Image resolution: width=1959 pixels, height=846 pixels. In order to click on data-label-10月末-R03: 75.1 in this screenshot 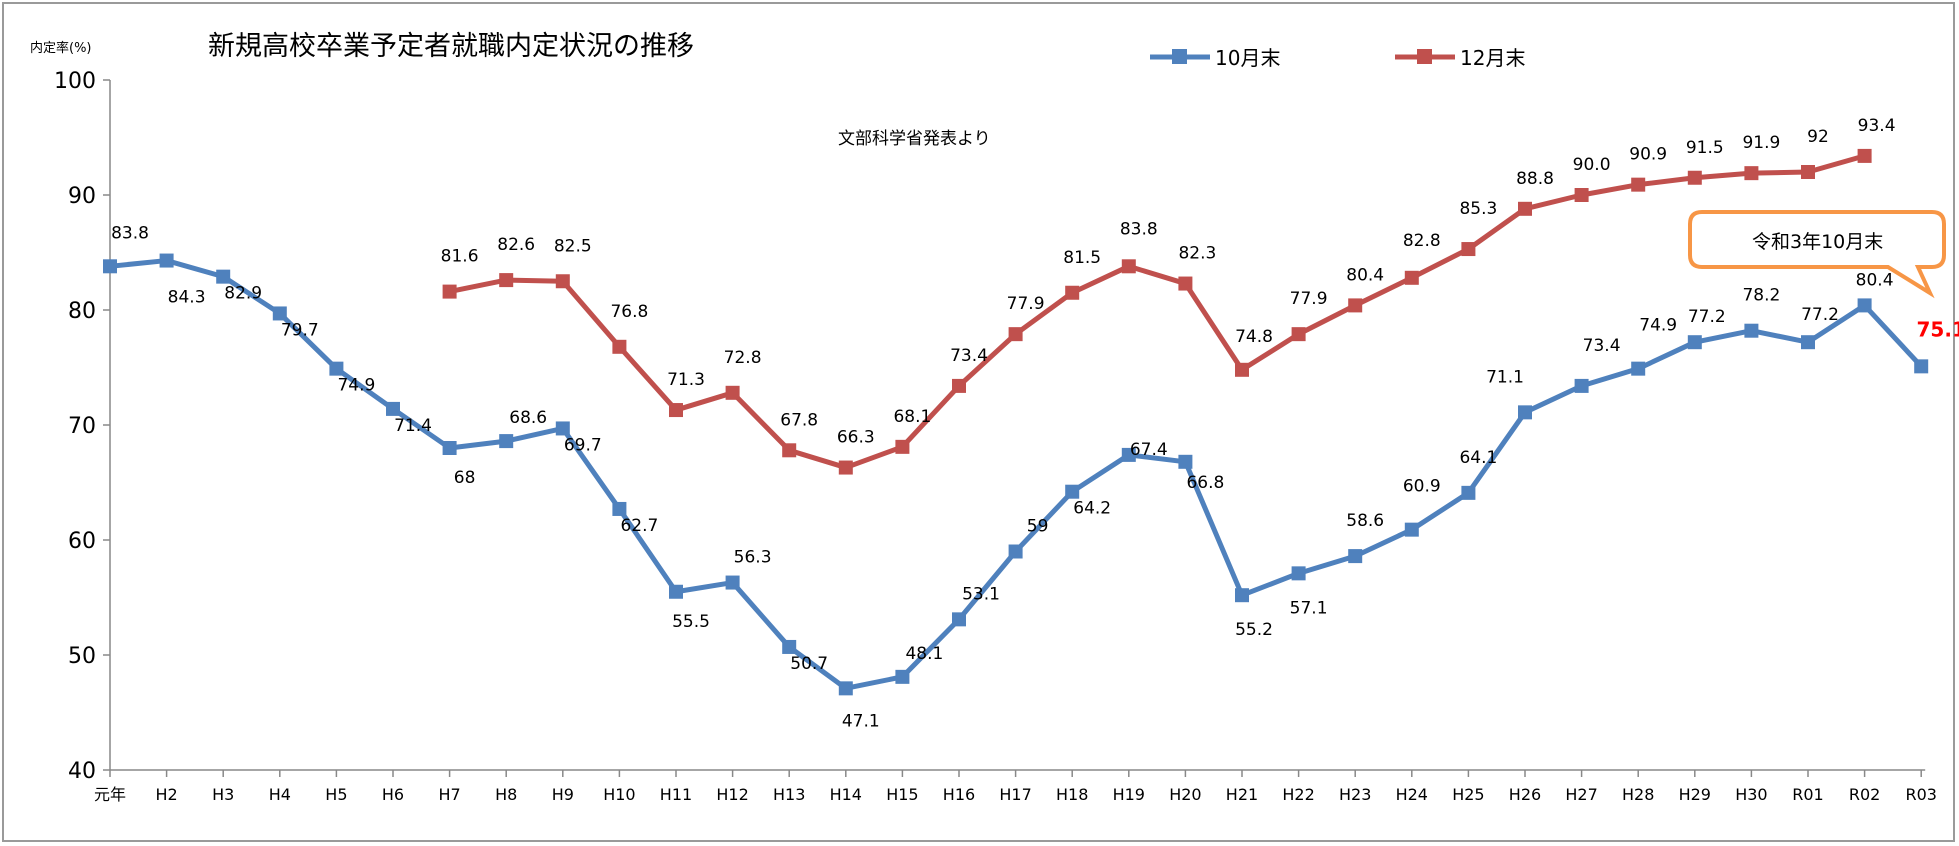, I will do `click(1938, 329)`.